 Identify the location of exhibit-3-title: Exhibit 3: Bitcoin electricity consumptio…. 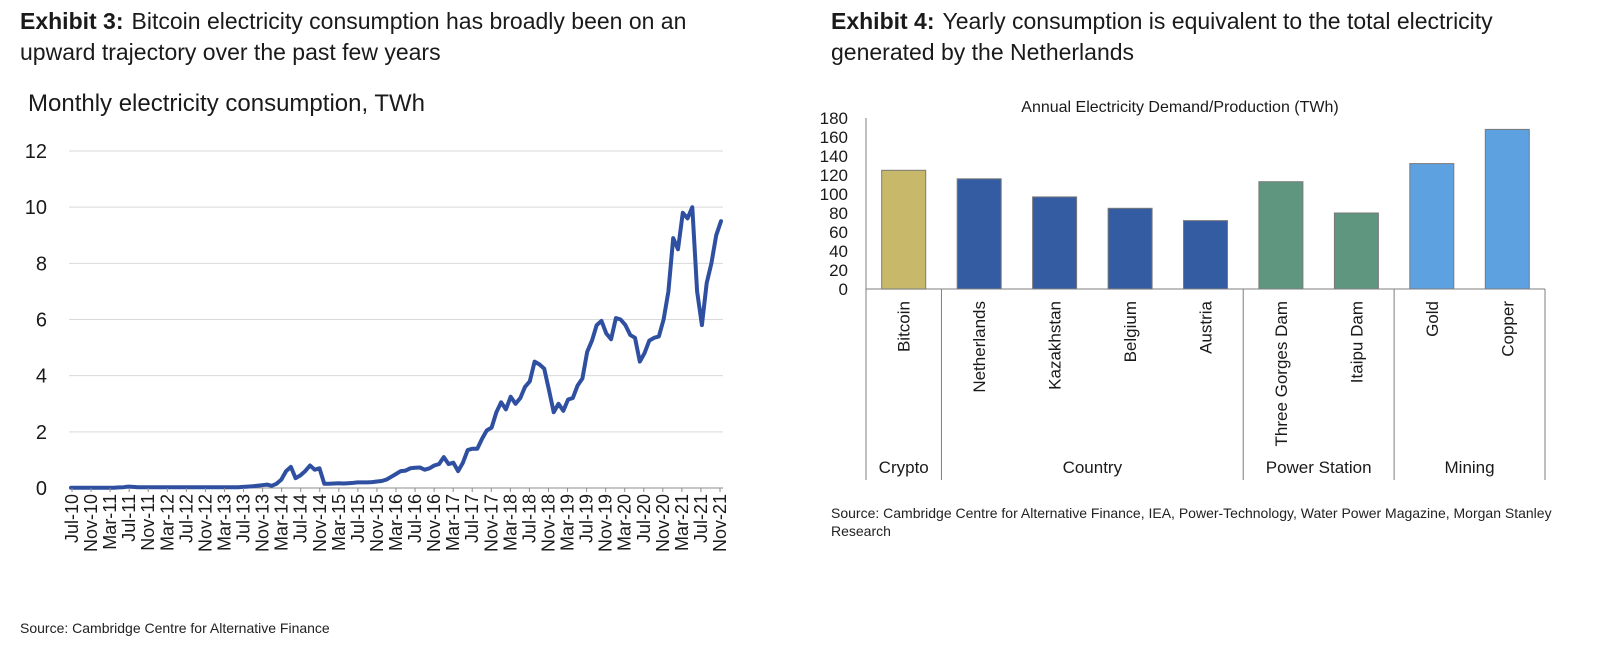
(390, 37).